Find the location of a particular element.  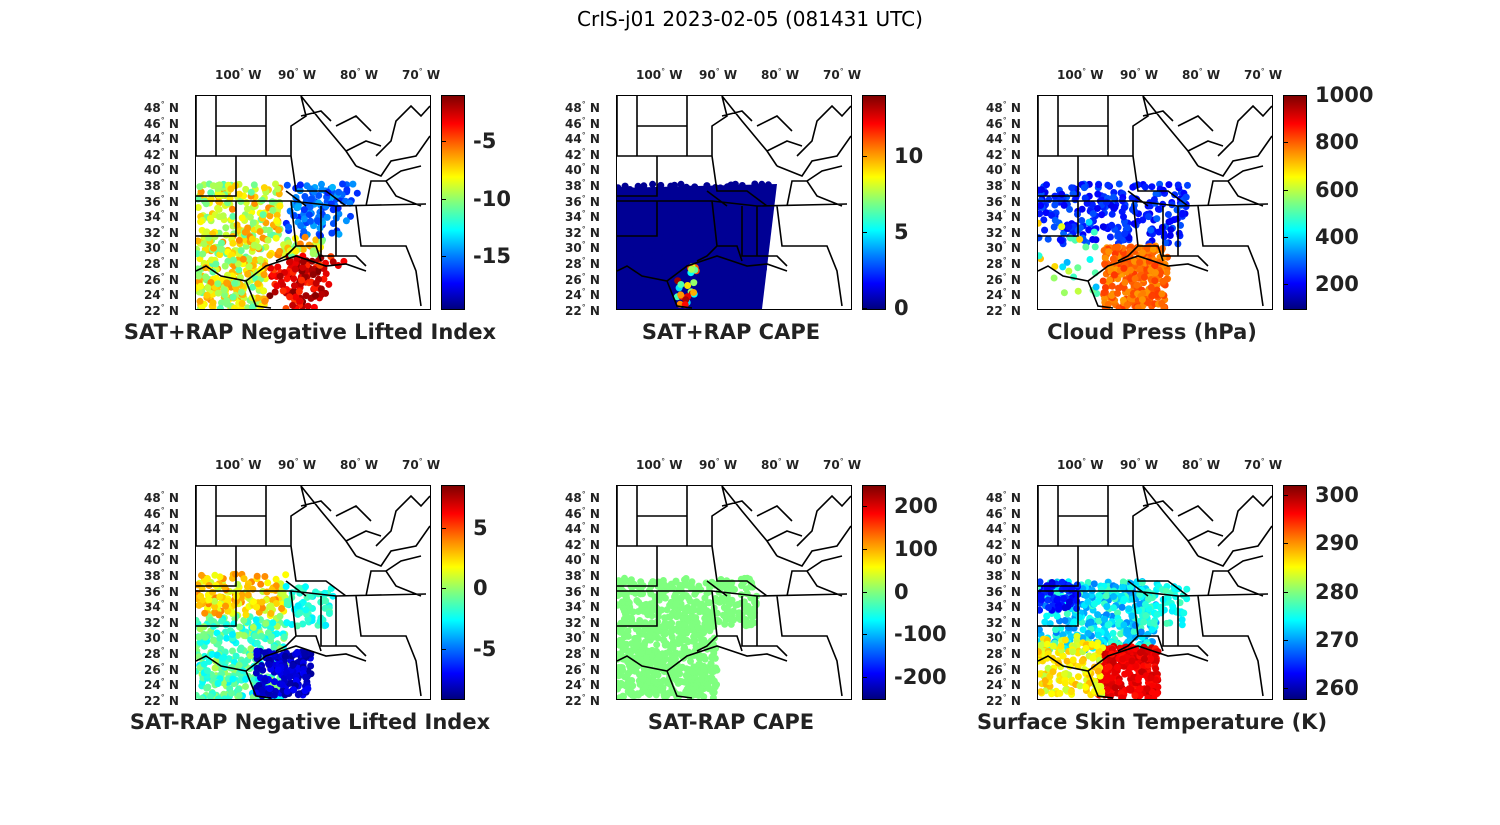

latitude-tick-label: 44° N is located at coordinates (582, 529).